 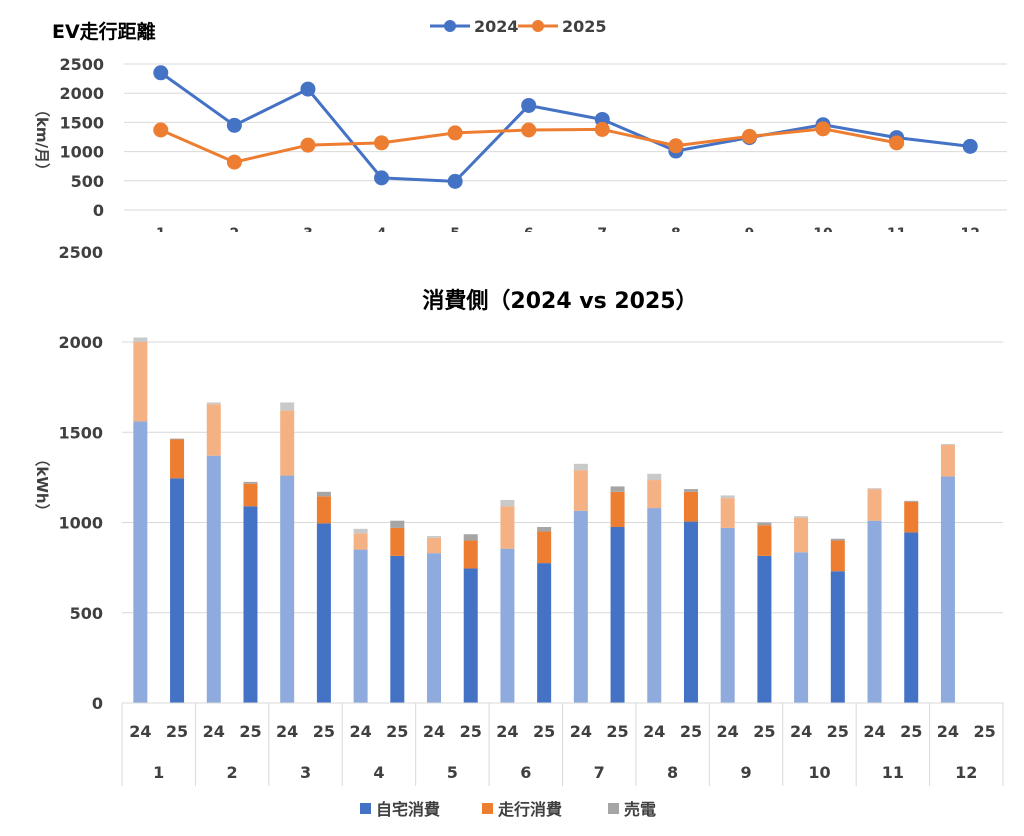 I want to click on line-chart-legend: 2024 2025, so click(x=518, y=26).